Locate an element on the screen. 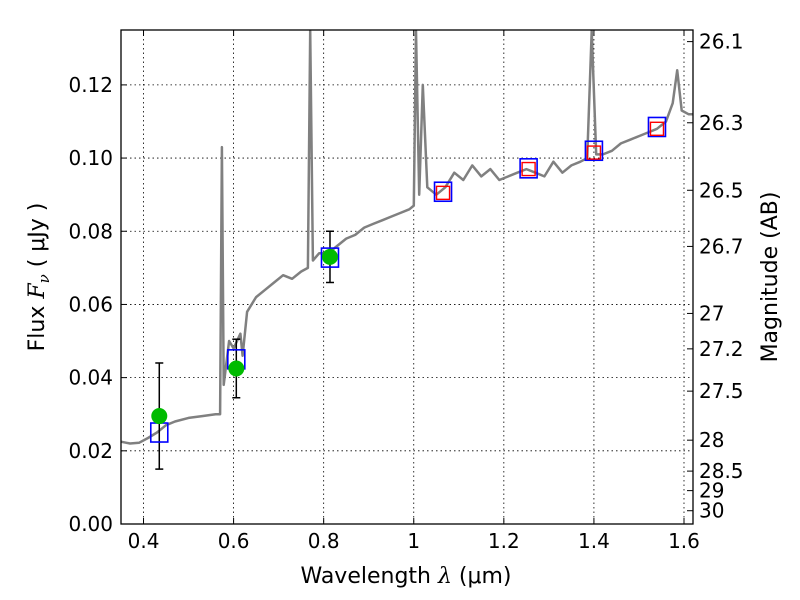 This screenshot has height=600, width=800. y-tick-label: 0.10 is located at coordinates (90, 158).